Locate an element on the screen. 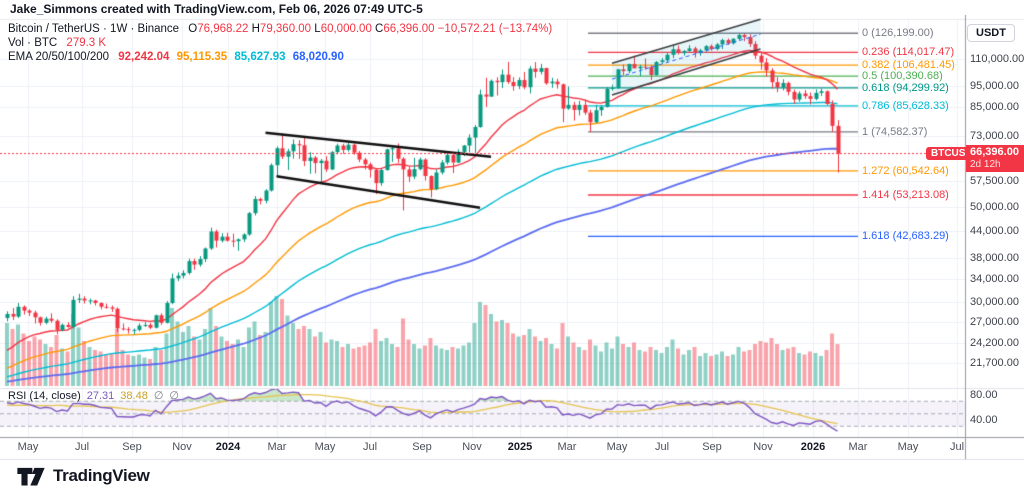 This screenshot has height=499, width=1024. ohlc-value: 66,396.00 is located at coordinates (410, 29).